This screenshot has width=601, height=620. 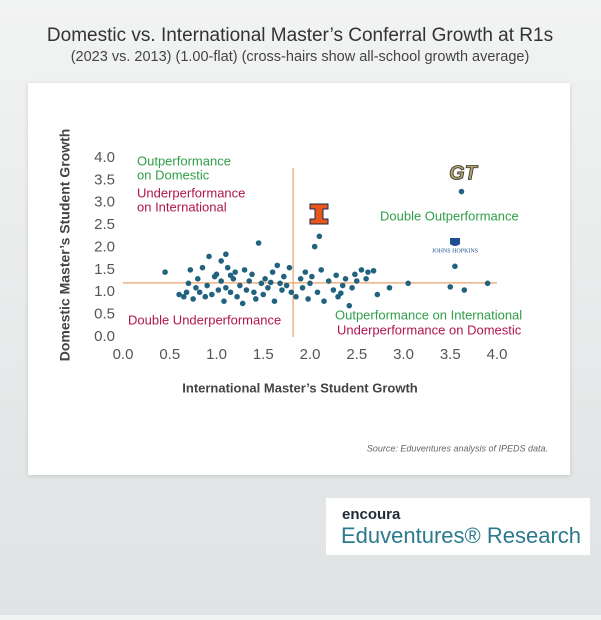 I want to click on quadrant-label: Outperformance on International, so click(x=428, y=314).